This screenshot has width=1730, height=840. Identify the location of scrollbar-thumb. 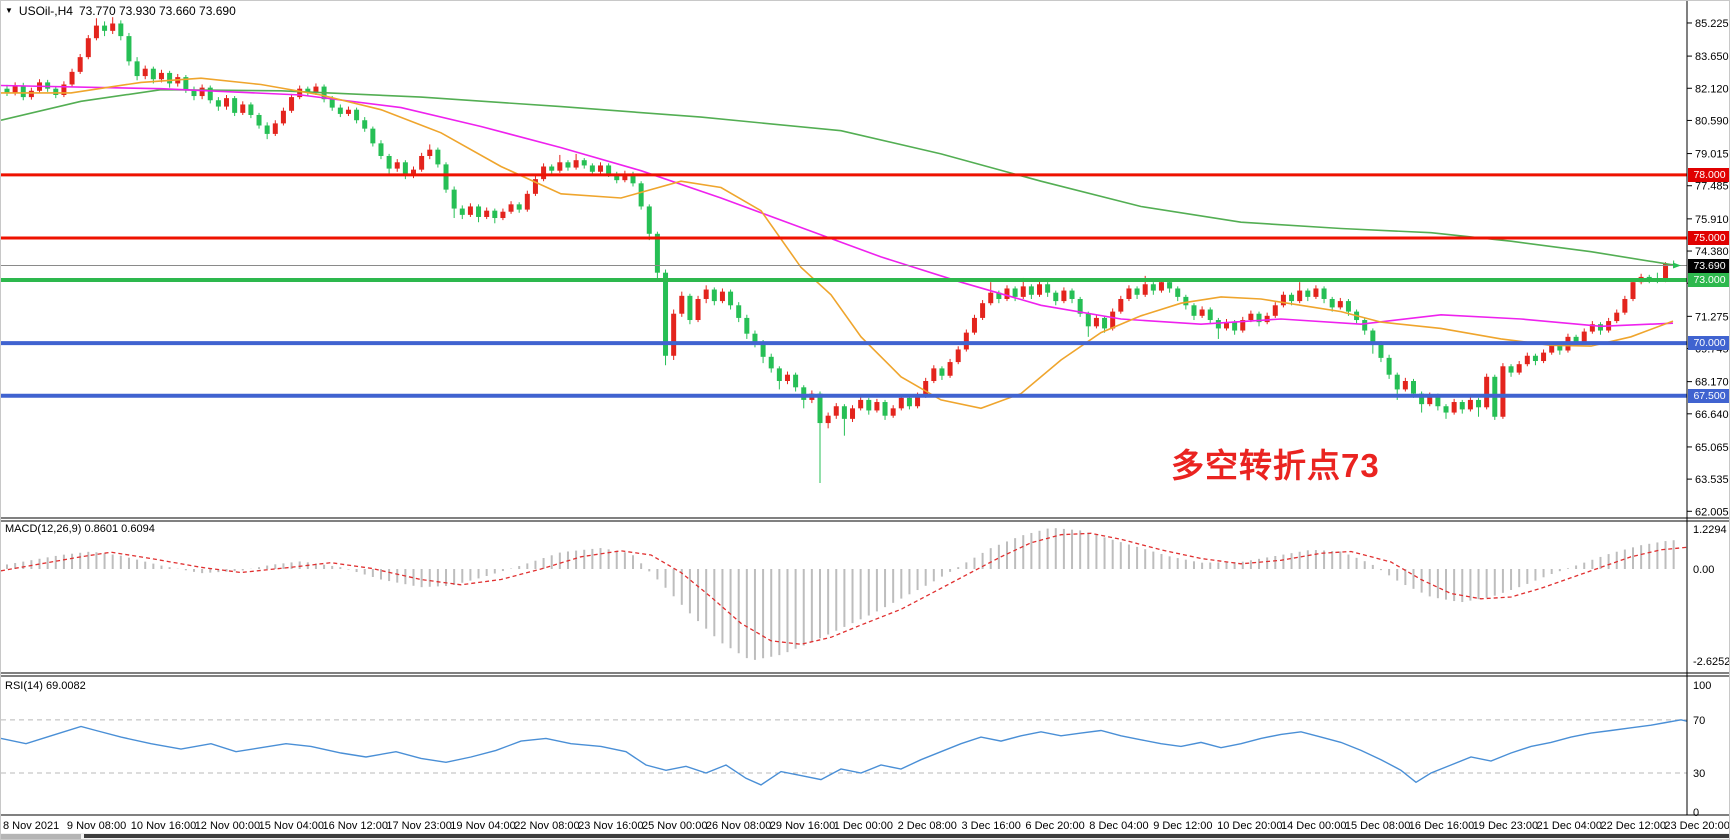
(906, 836).